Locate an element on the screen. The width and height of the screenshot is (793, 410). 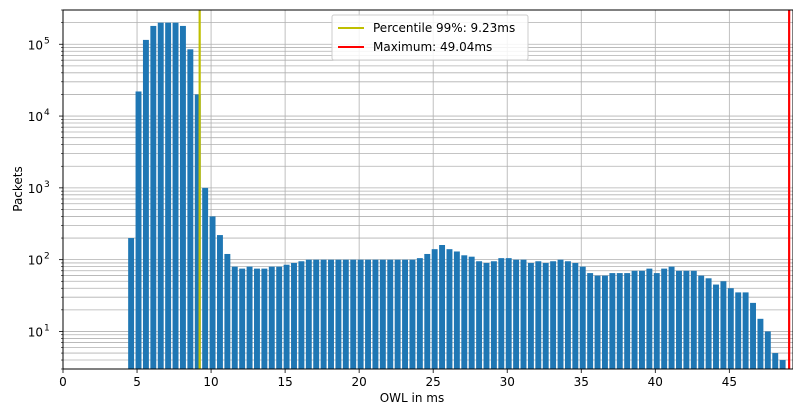
legend-label-percentile: Percentile 99%: 9.23ms is located at coordinates (444, 28).